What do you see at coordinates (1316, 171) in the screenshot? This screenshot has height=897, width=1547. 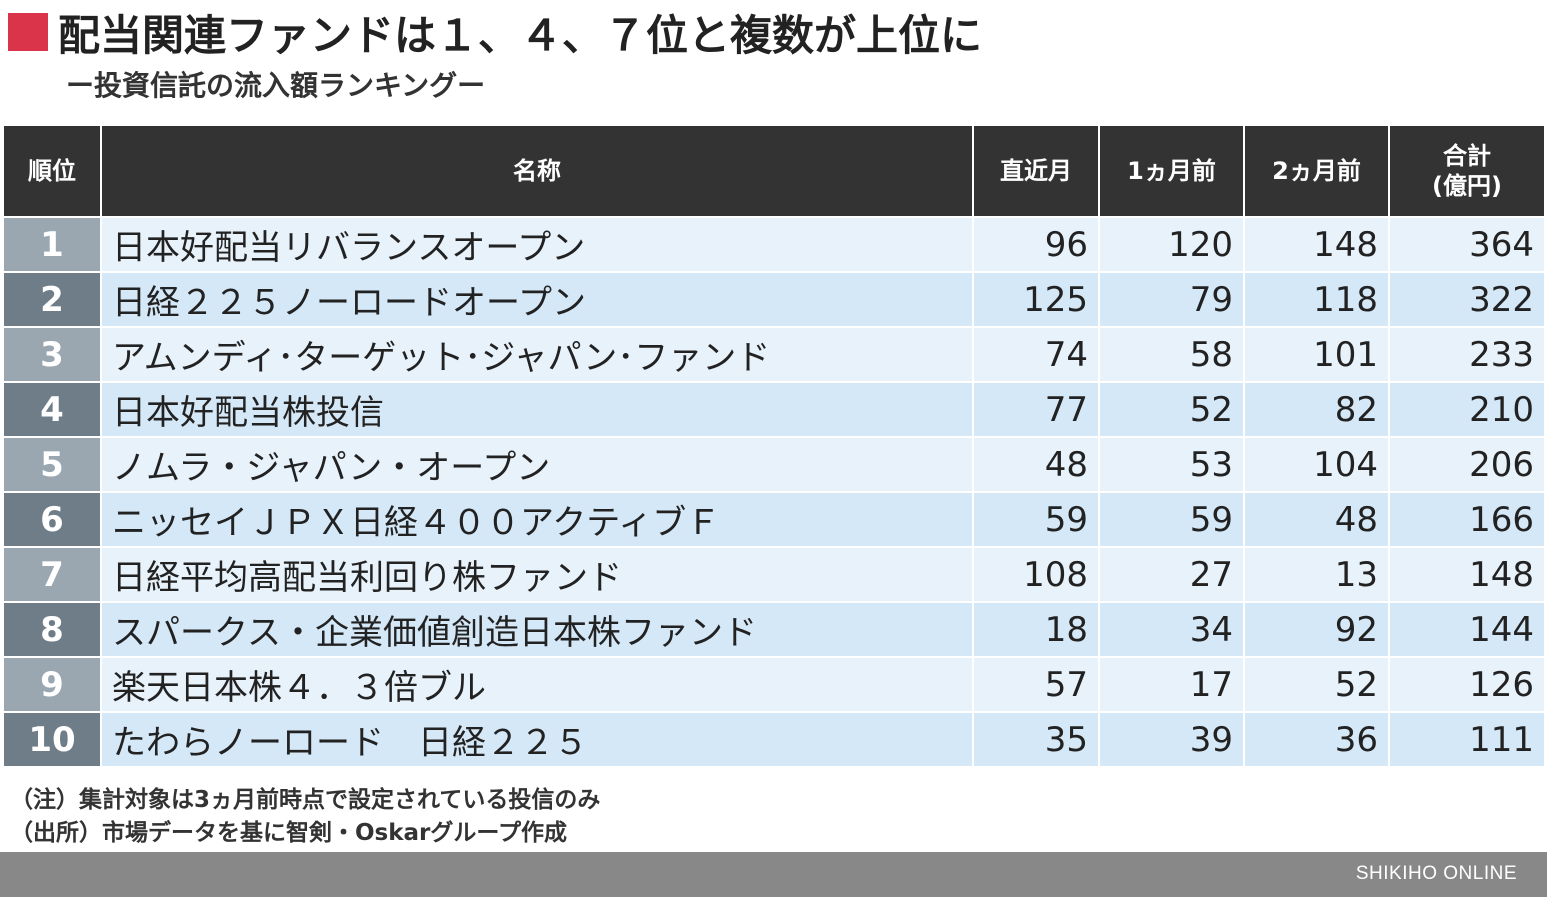 I see `header-2m-ago: 2ヵ月前` at bounding box center [1316, 171].